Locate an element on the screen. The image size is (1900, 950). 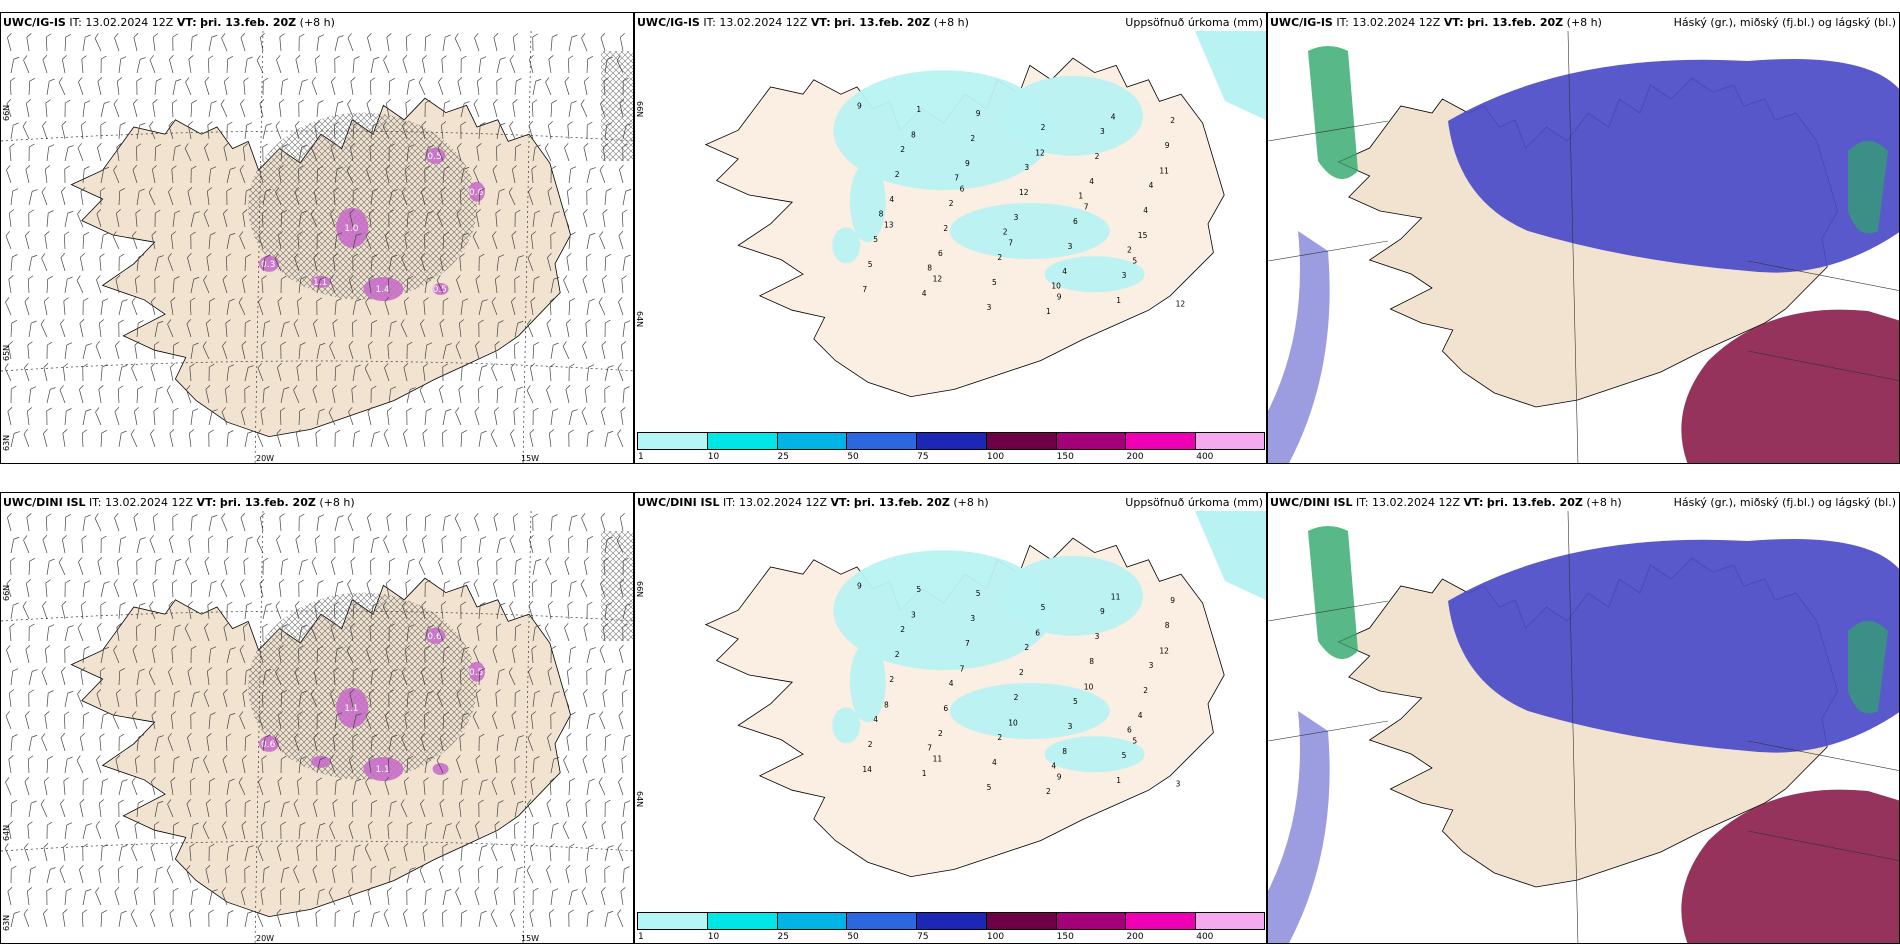
high-cloud is located at coordinates (1868, 187).